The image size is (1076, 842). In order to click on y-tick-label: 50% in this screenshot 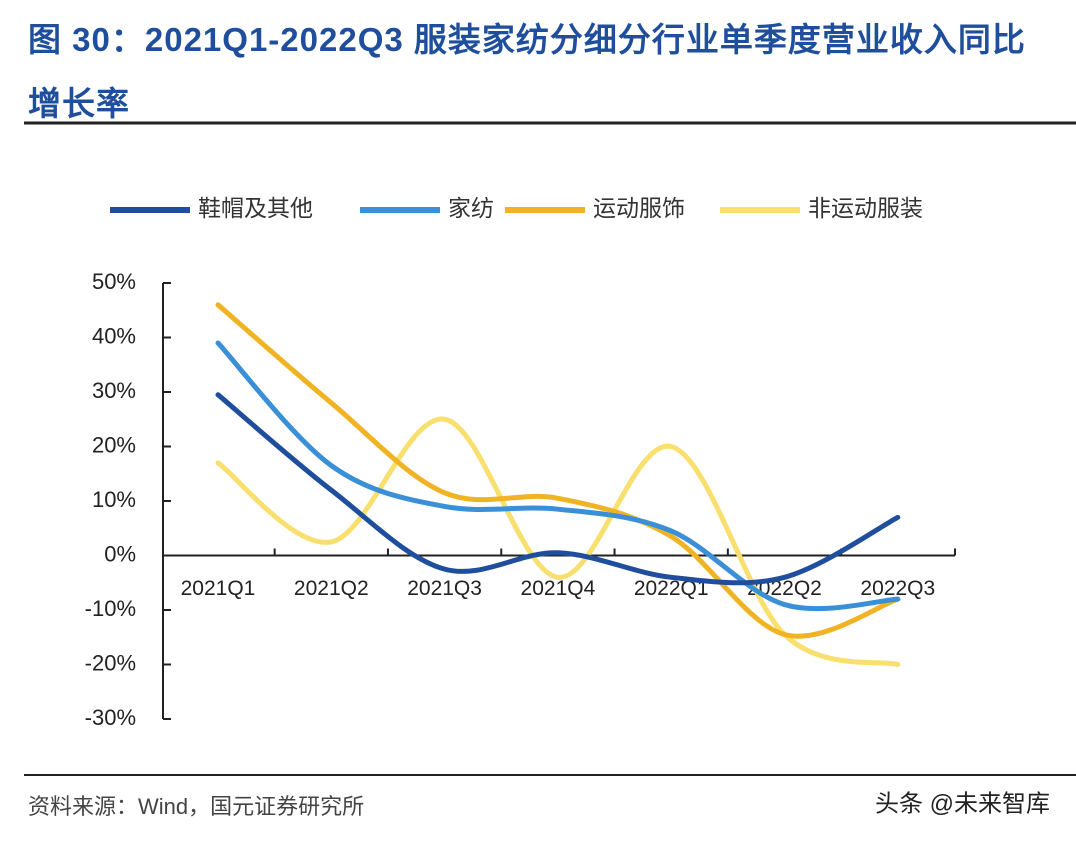, I will do `click(114, 281)`.